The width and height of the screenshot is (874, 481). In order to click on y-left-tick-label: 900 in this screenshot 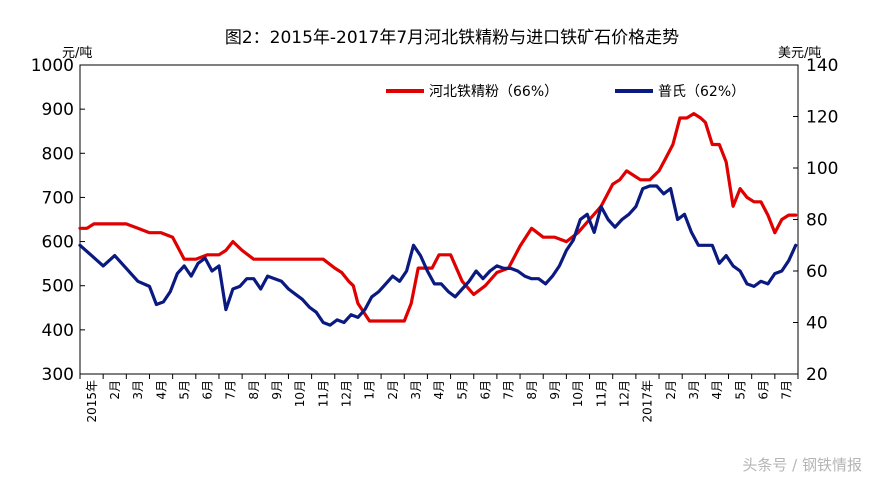, I will do `click(58, 110)`.